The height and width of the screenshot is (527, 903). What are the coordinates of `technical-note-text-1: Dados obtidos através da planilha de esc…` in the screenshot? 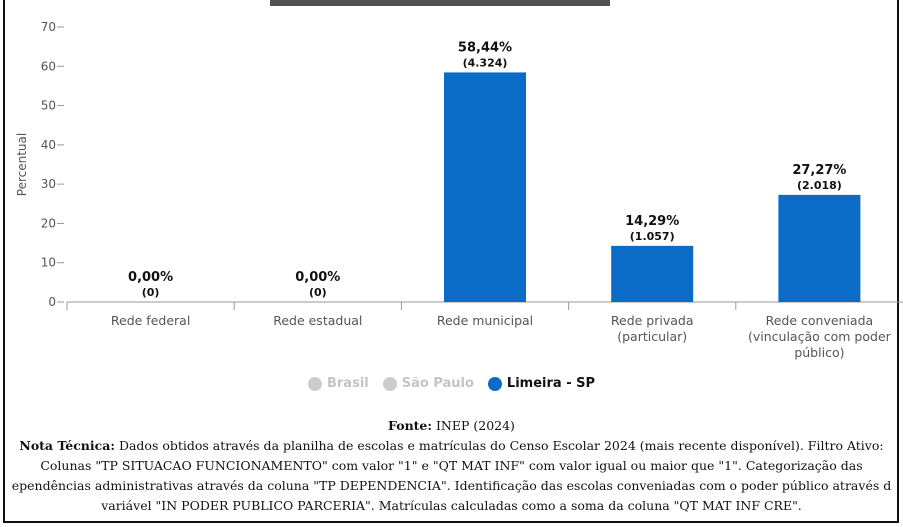 It's located at (499, 445).